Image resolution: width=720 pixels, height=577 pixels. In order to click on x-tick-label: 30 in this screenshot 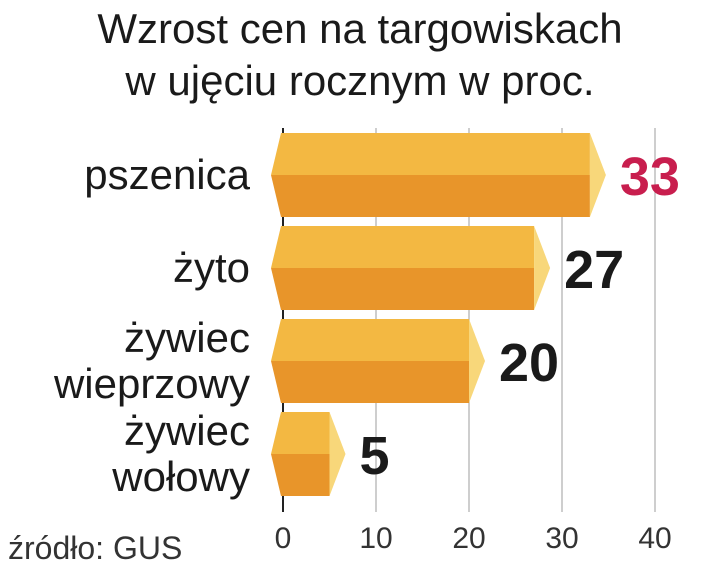, I will do `click(561, 538)`.